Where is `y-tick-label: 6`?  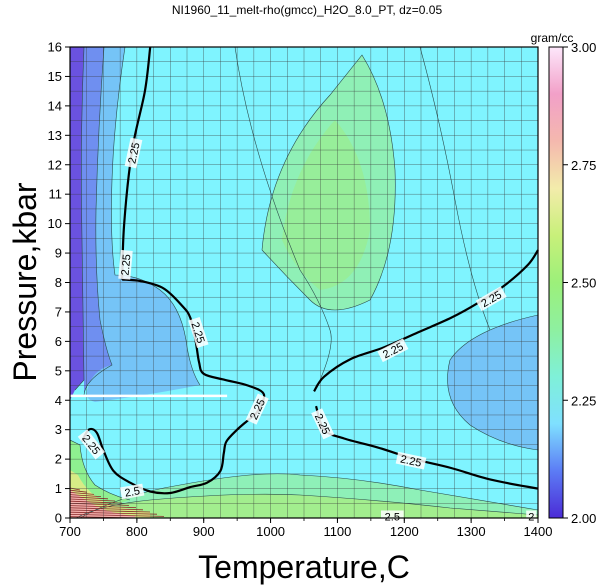
y-tick-label: 6 is located at coordinates (58, 341).